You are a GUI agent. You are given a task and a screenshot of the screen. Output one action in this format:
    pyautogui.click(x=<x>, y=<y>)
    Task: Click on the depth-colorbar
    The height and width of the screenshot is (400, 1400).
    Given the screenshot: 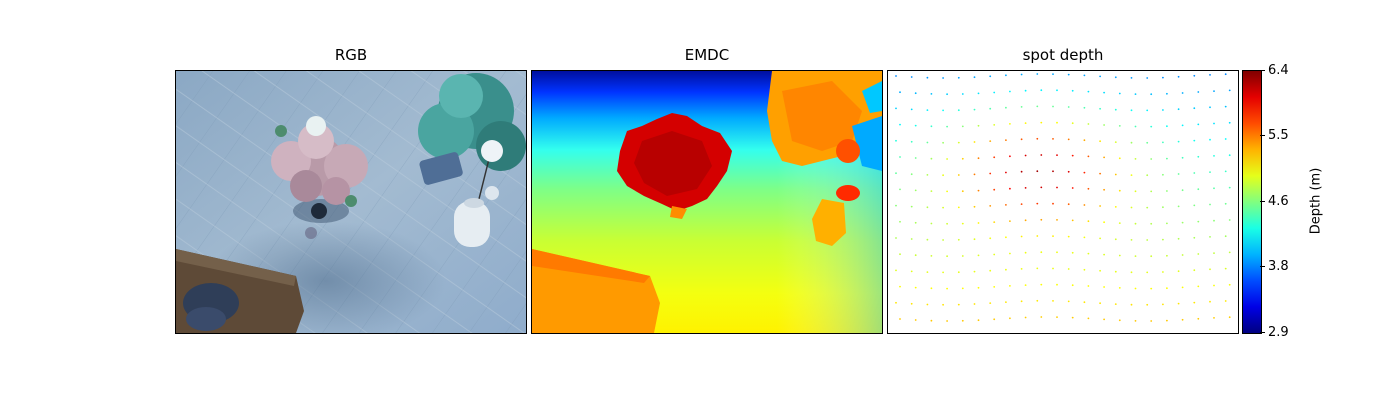 What is the action you would take?
    pyautogui.click(x=1252, y=202)
    